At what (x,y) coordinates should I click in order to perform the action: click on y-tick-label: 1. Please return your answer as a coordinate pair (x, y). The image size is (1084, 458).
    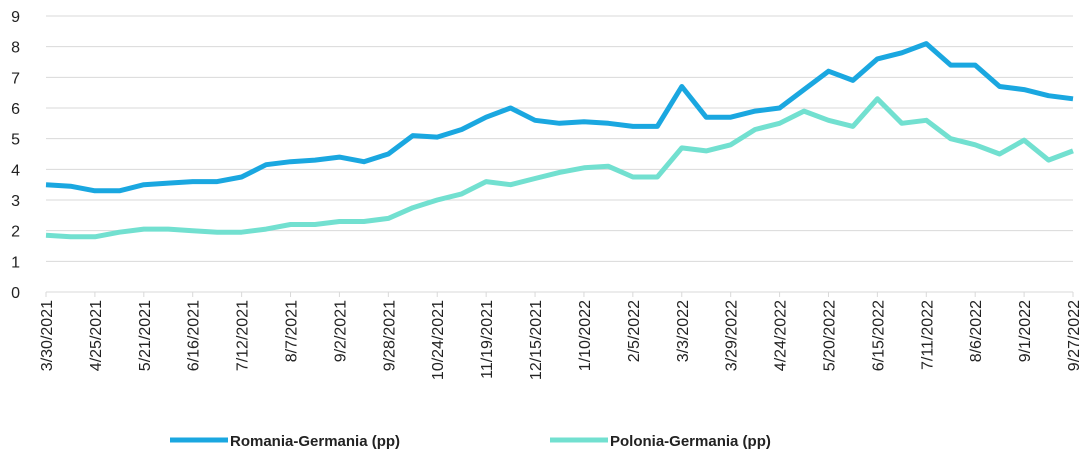
    Looking at the image, I should click on (15, 262).